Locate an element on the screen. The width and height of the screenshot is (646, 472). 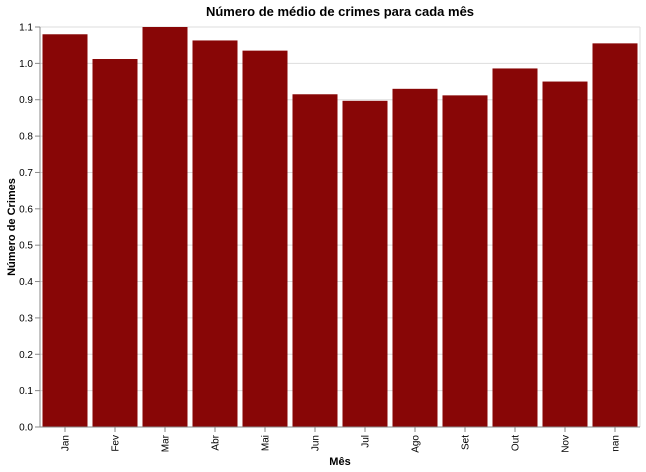
chart-title: Número de médio de crimes para cada mês is located at coordinates (340, 11).